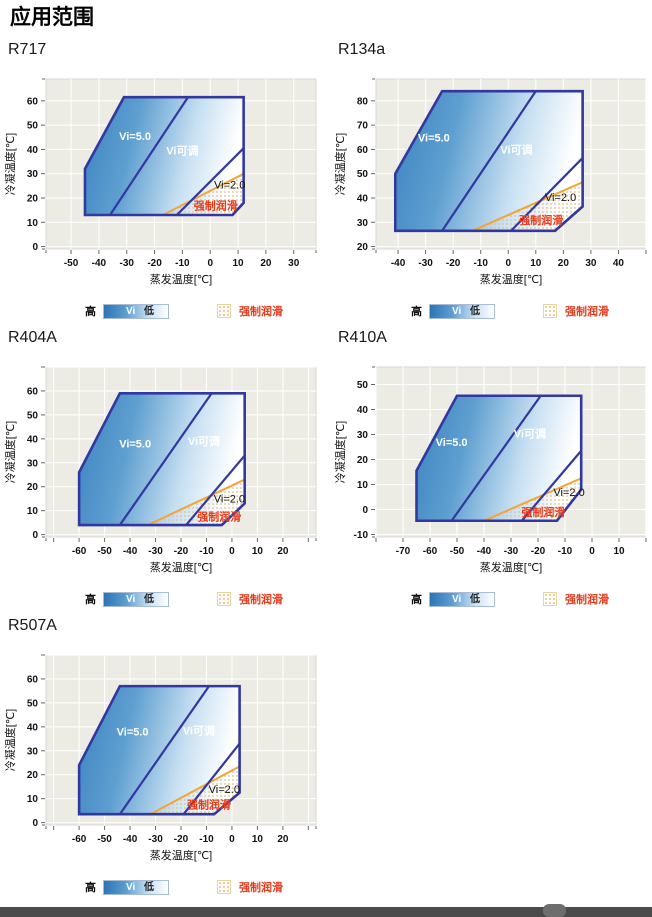 The height and width of the screenshot is (917, 652). Describe the element at coordinates (554, 910) in the screenshot. I see `viewer-scrollbar-thumb` at that location.